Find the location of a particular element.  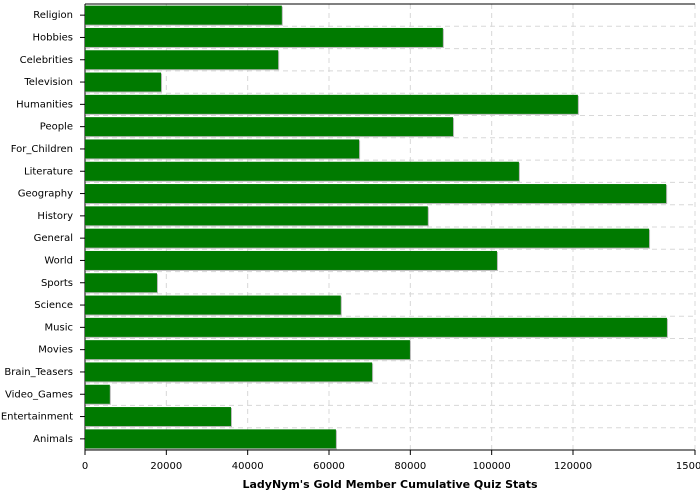

x-tick-label: 60000 is located at coordinates (329, 466).